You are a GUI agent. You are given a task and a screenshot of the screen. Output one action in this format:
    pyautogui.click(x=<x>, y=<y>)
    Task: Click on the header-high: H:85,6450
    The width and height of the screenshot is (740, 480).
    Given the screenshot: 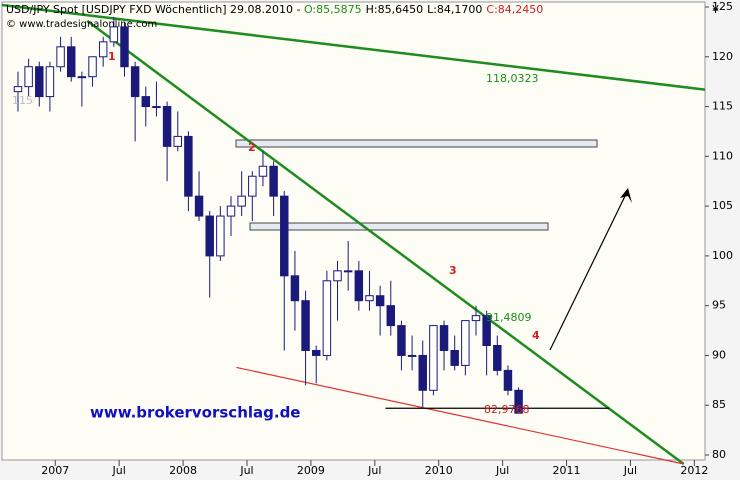 What is the action you would take?
    pyautogui.click(x=394, y=9)
    